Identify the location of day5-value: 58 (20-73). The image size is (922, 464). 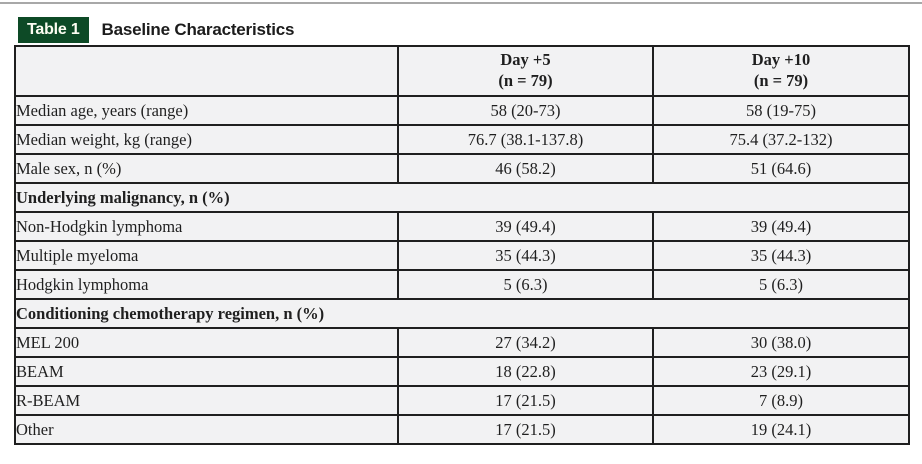
(525, 110).